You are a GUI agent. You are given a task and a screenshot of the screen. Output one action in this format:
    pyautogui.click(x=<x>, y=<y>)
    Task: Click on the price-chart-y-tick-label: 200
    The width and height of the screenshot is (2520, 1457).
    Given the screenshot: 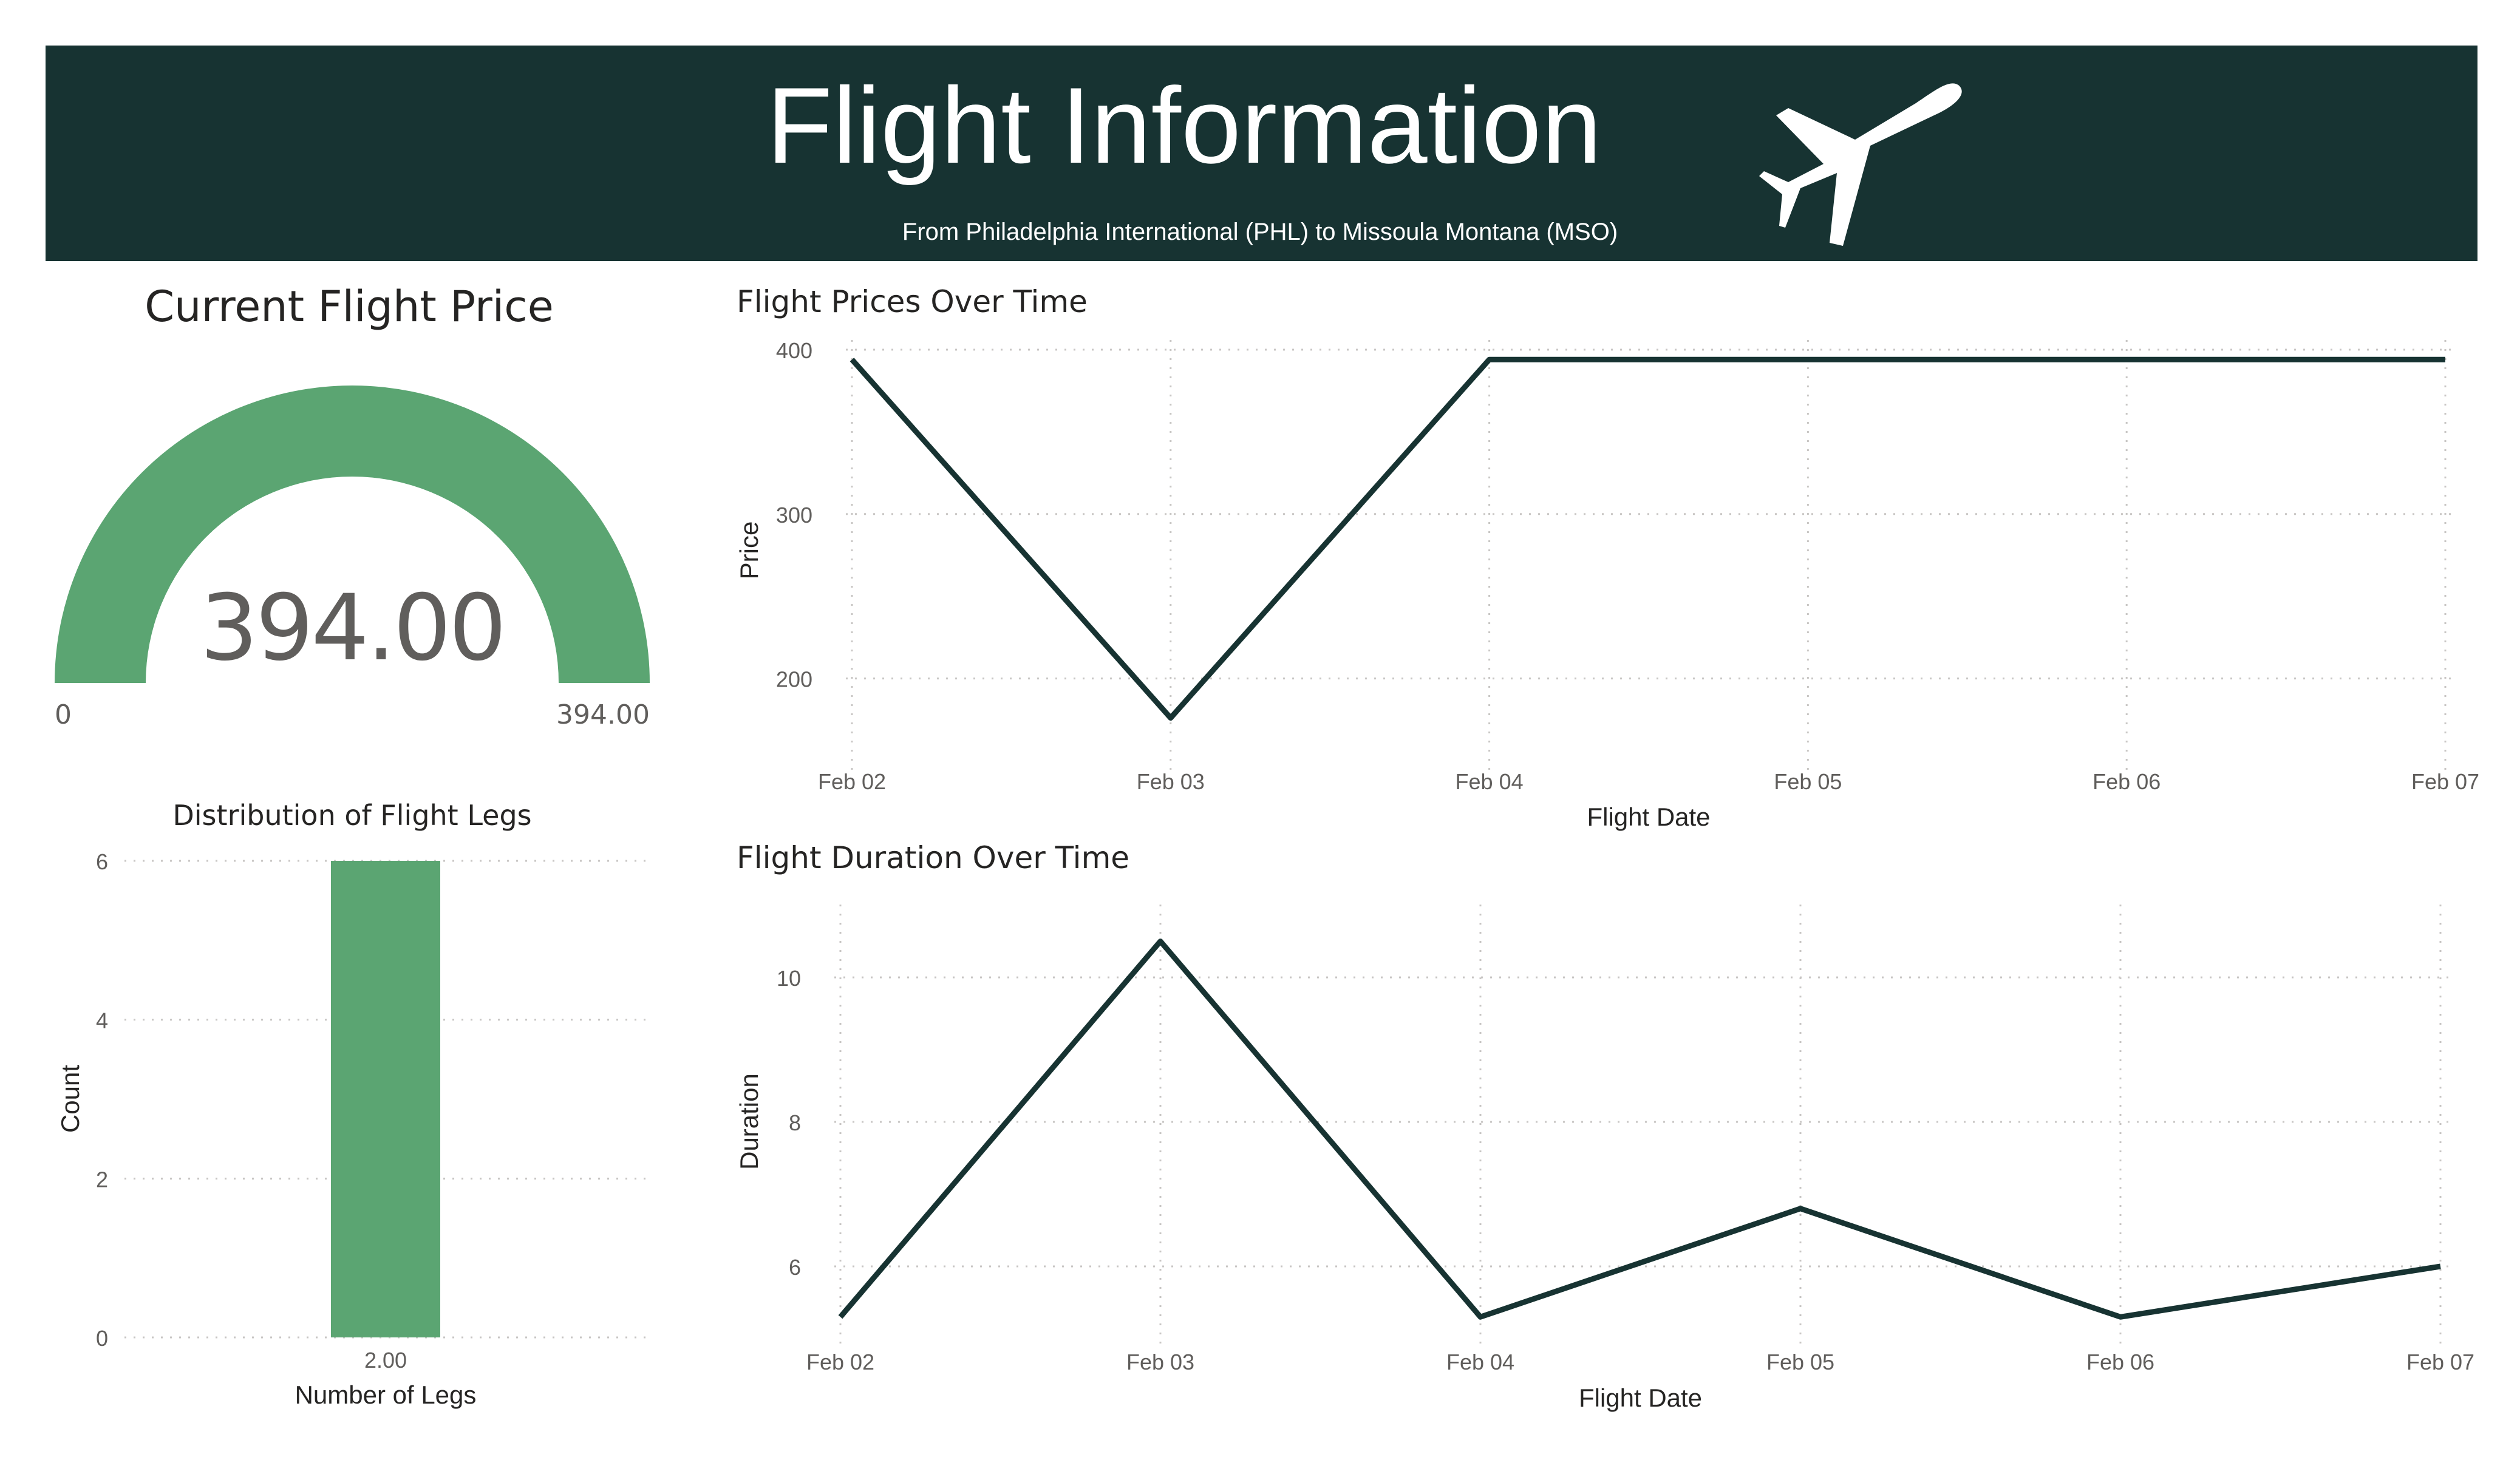 What is the action you would take?
    pyautogui.click(x=794, y=679)
    